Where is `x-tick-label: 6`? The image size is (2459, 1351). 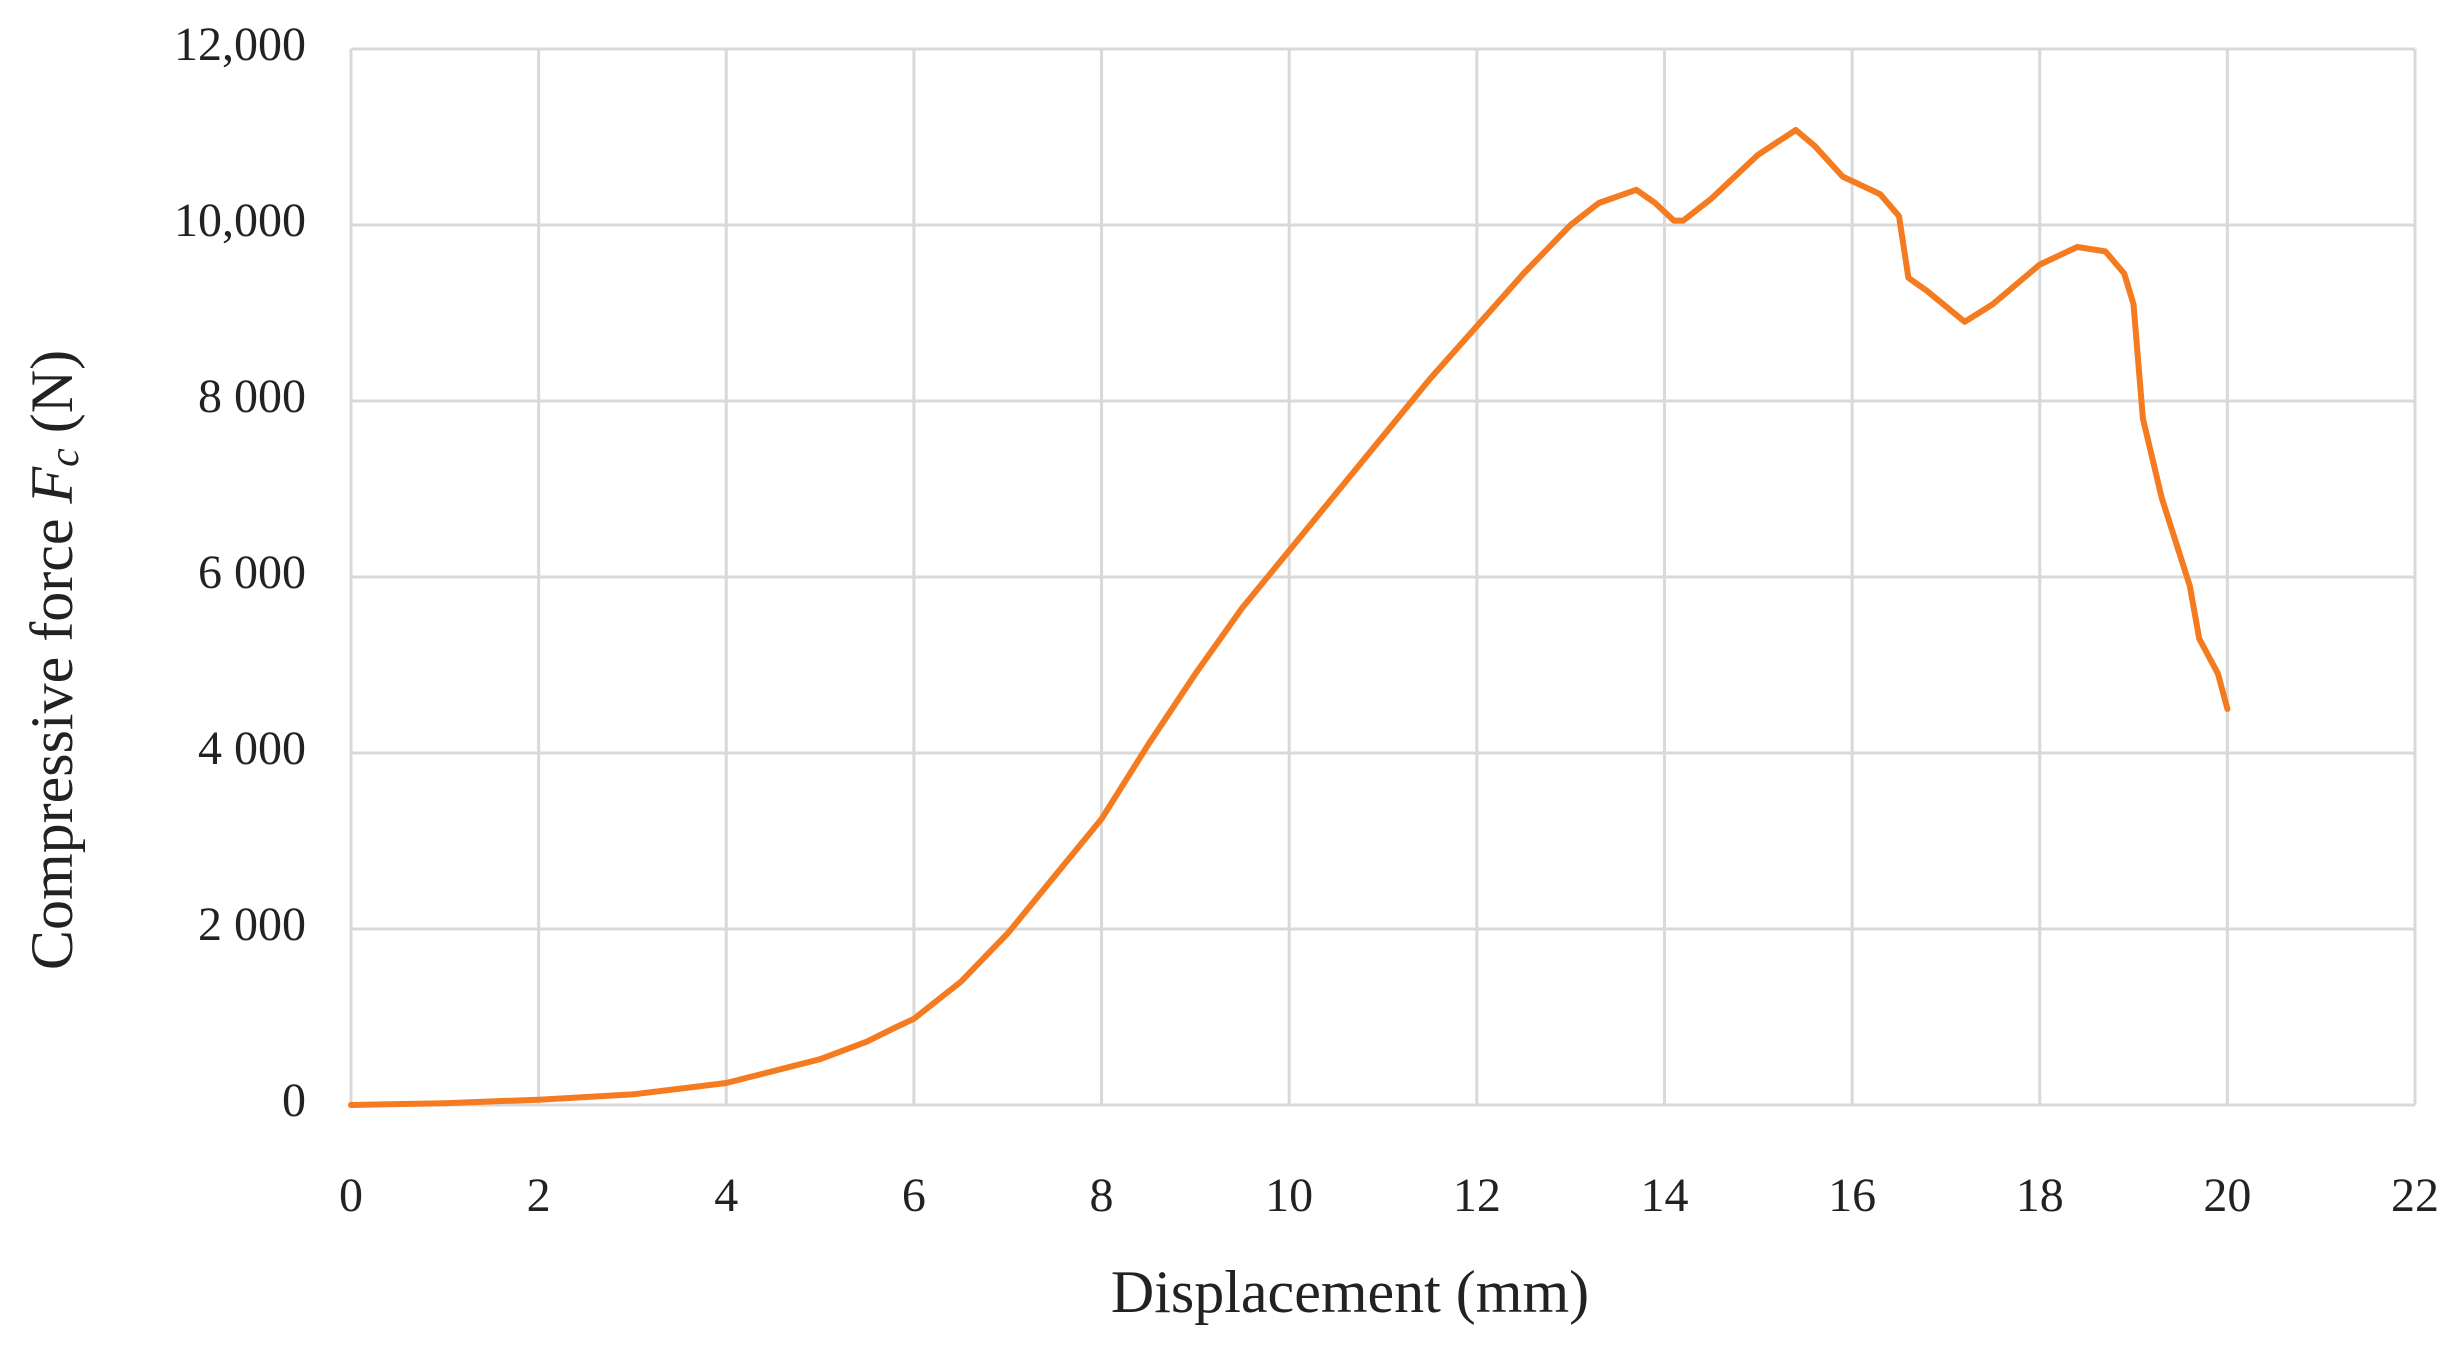
x-tick-label: 6 is located at coordinates (914, 1195).